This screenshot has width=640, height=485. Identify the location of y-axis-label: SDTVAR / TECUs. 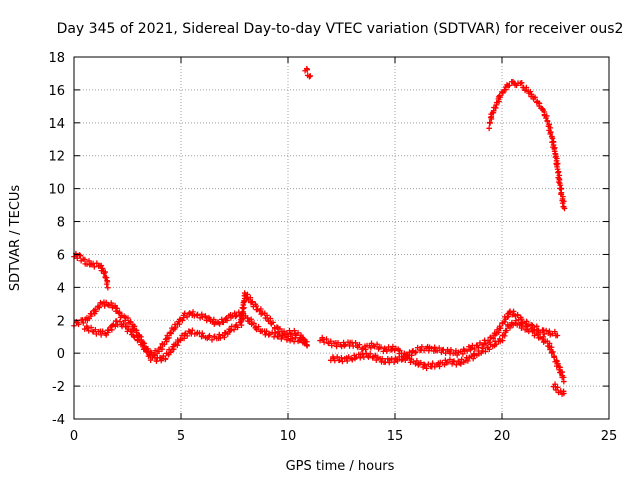
(15, 238).